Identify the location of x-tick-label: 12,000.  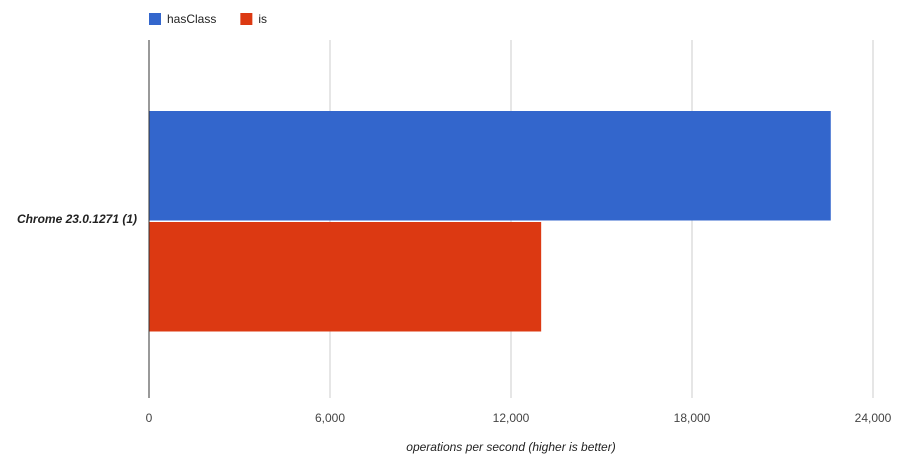
(511, 418).